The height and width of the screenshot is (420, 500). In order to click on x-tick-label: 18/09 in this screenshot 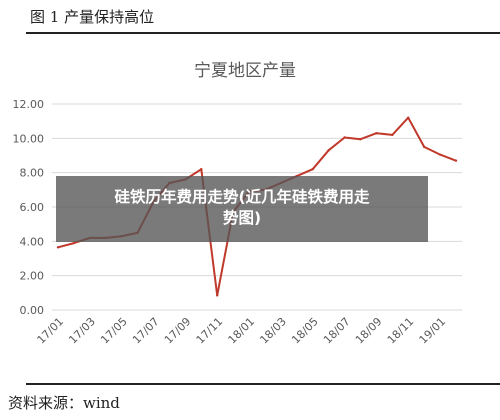, I will do `click(369, 331)`.